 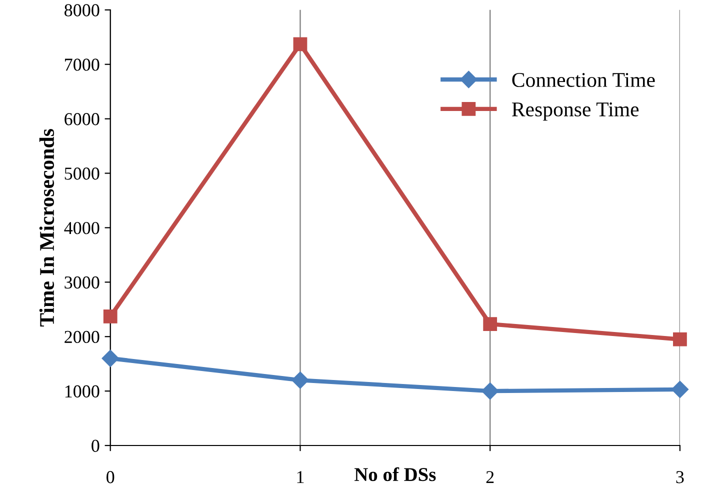 What do you see at coordinates (96, 446) in the screenshot?
I see `y-tick-label: 0` at bounding box center [96, 446].